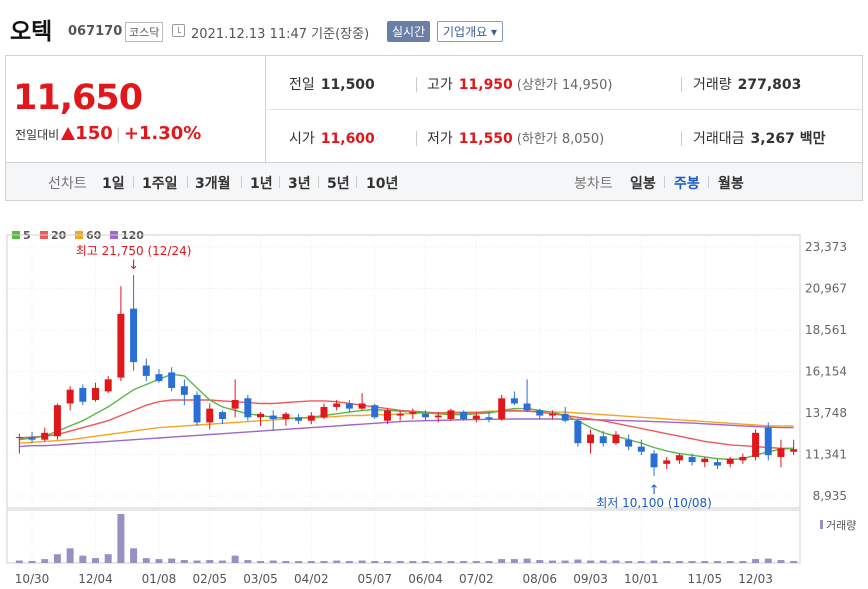  What do you see at coordinates (311, 579) in the screenshot?
I see `x-tick-label: 04/02` at bounding box center [311, 579].